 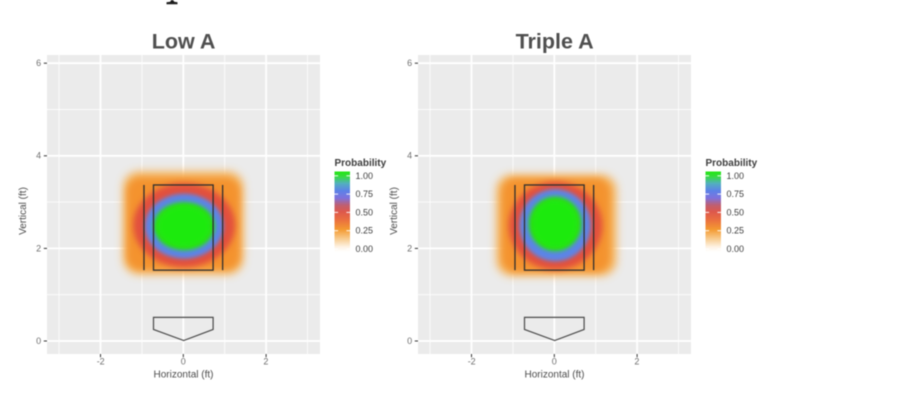 What do you see at coordinates (184, 41) in the screenshot?
I see `panel-title: Low A` at bounding box center [184, 41].